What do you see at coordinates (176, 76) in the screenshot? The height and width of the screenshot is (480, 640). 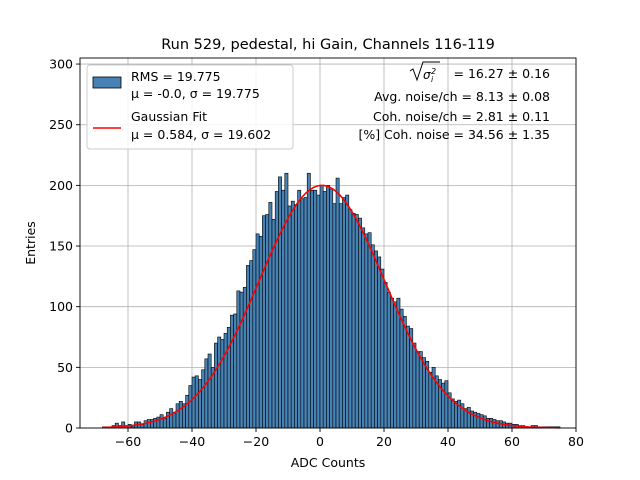 I see `legend-histogram-line1: RMS = 19.775` at bounding box center [176, 76].